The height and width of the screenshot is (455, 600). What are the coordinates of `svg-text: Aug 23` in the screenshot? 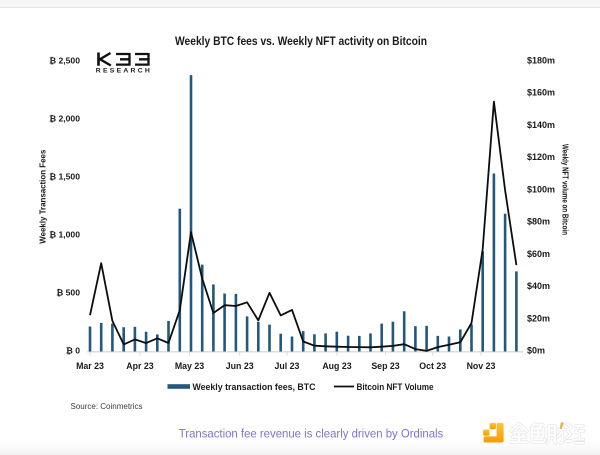 It's located at (336, 366).